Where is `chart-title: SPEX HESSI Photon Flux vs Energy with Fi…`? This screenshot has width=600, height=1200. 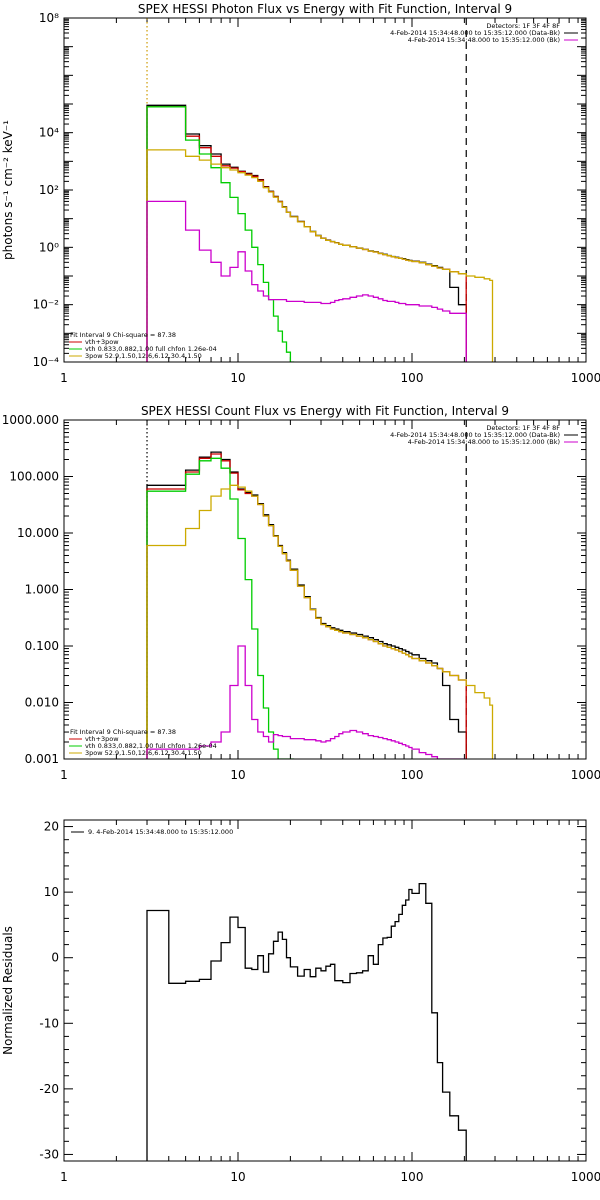
chart-title: SPEX HESSI Photon Flux vs Energy with Fi… is located at coordinates (325, 9).